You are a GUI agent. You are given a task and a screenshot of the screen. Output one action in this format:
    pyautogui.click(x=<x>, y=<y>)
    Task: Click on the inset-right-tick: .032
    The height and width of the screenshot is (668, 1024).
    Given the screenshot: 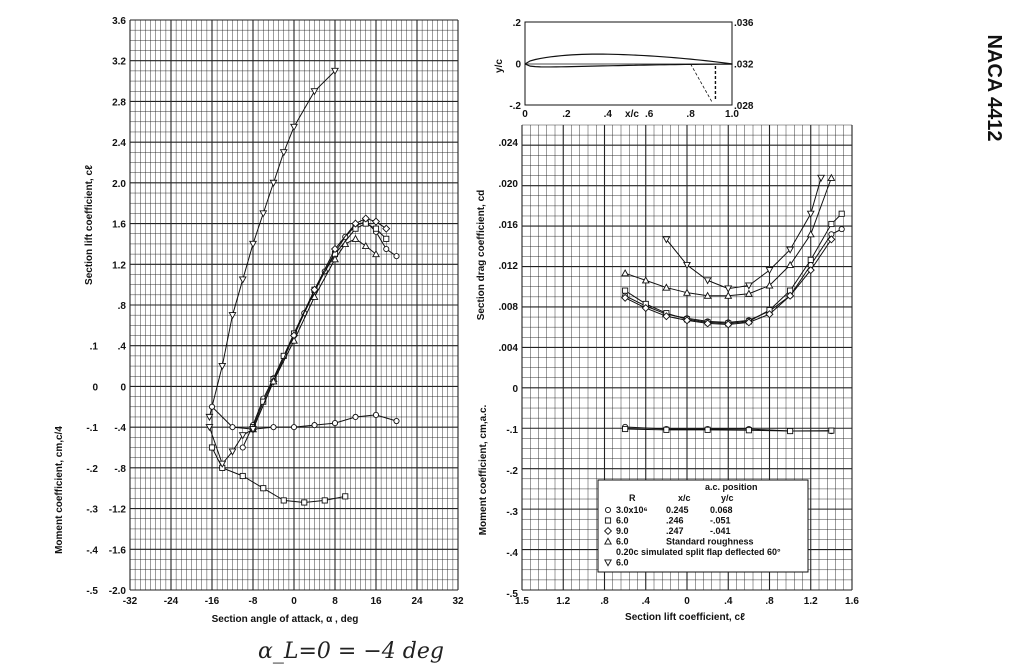 What is the action you would take?
    pyautogui.click(x=744, y=65)
    